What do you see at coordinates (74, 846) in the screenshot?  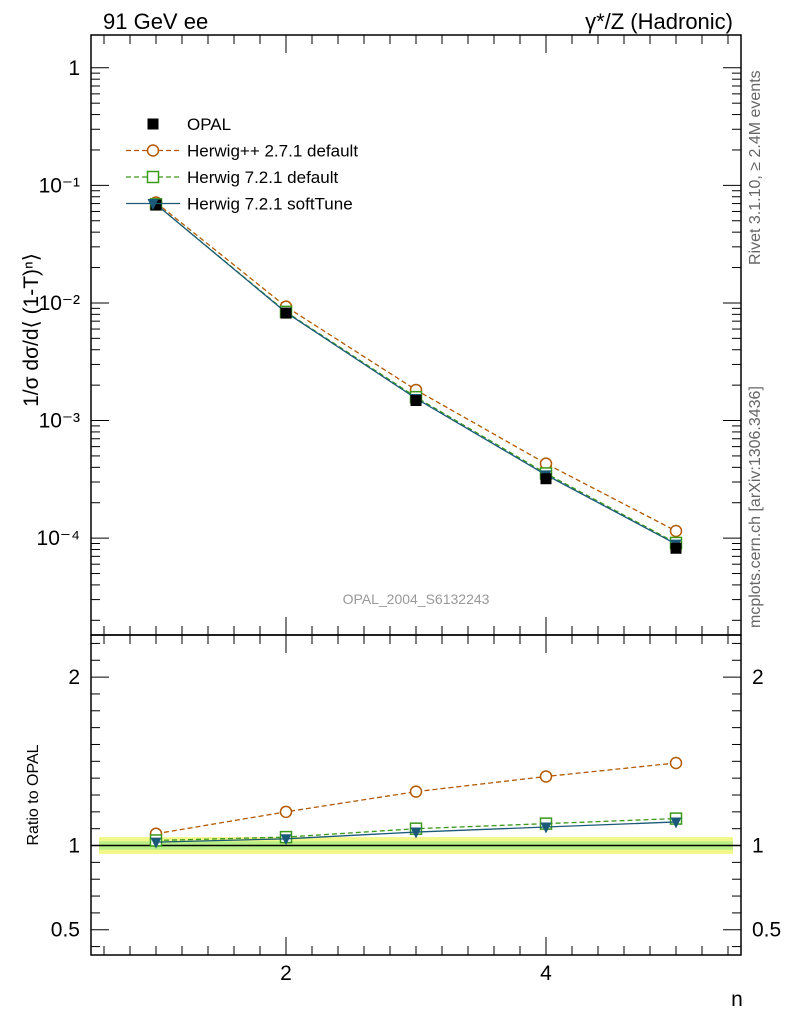 I see `ratio-ytick-label-left: 1` at bounding box center [74, 846].